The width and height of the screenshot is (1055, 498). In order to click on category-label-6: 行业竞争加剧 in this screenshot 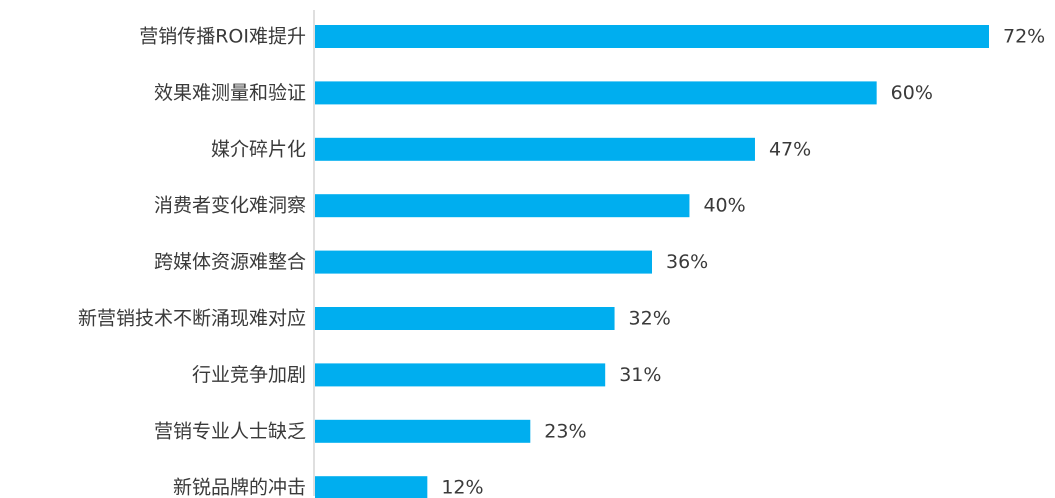, I will do `click(249, 375)`.